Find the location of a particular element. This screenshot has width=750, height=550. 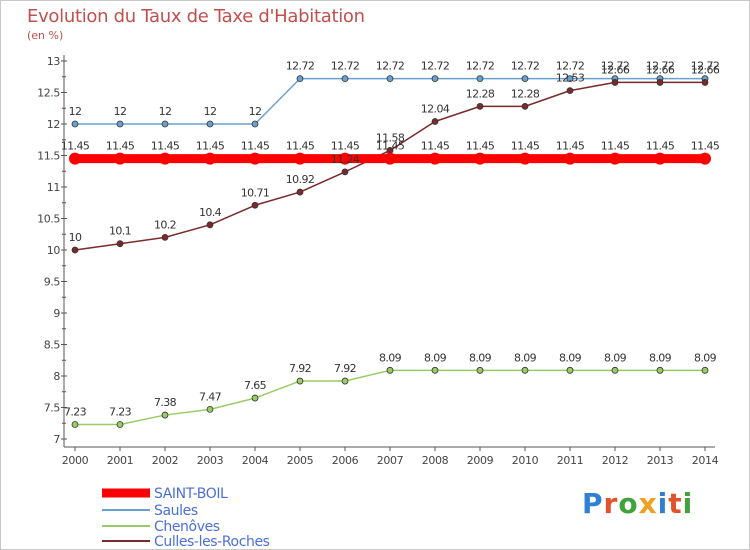

data-label: 7.47 is located at coordinates (210, 396).